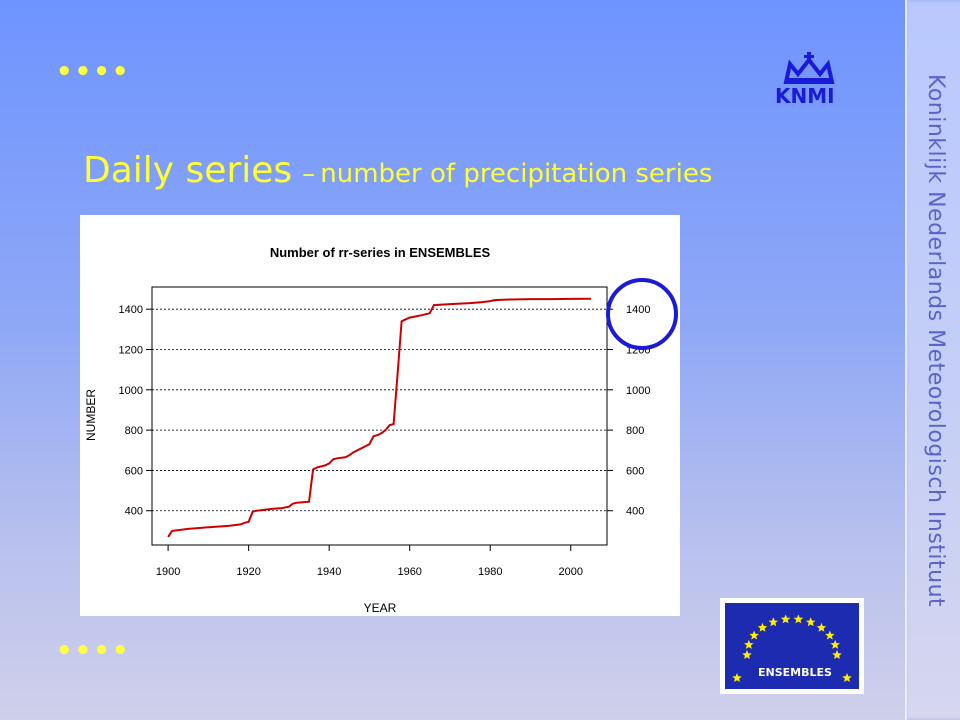  I want to click on right-y-tick-label: 1000, so click(638, 391).